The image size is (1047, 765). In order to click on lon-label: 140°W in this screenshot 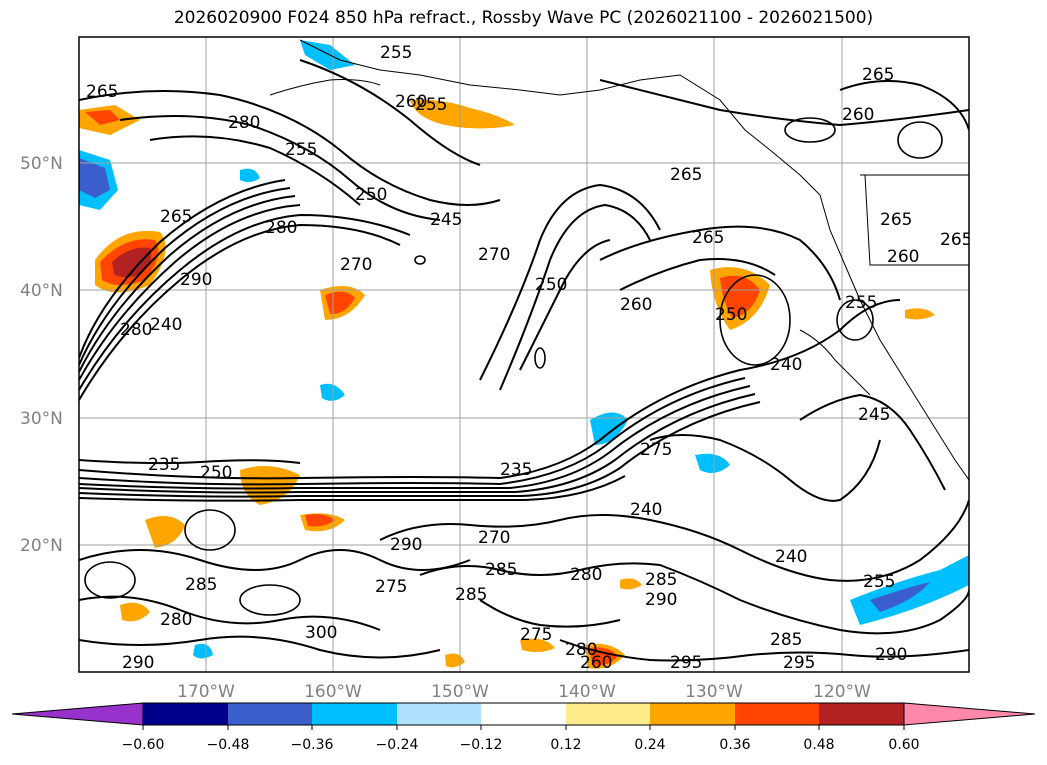, I will do `click(587, 692)`.